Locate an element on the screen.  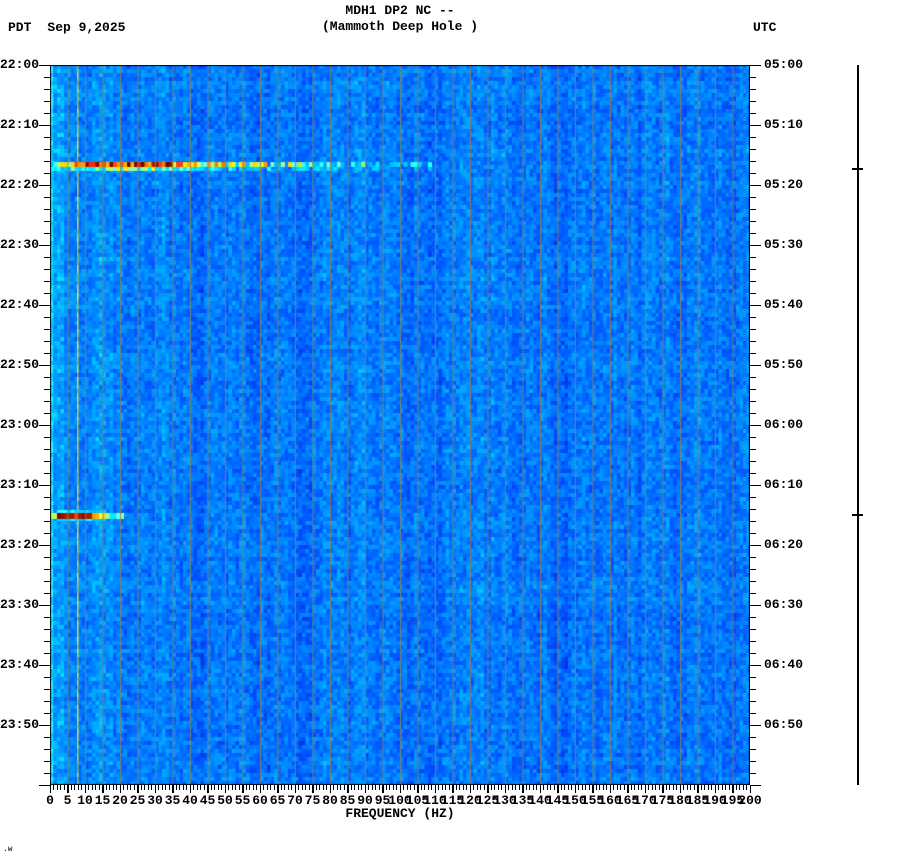
freq-tick-label: 150 is located at coordinates (575, 800).